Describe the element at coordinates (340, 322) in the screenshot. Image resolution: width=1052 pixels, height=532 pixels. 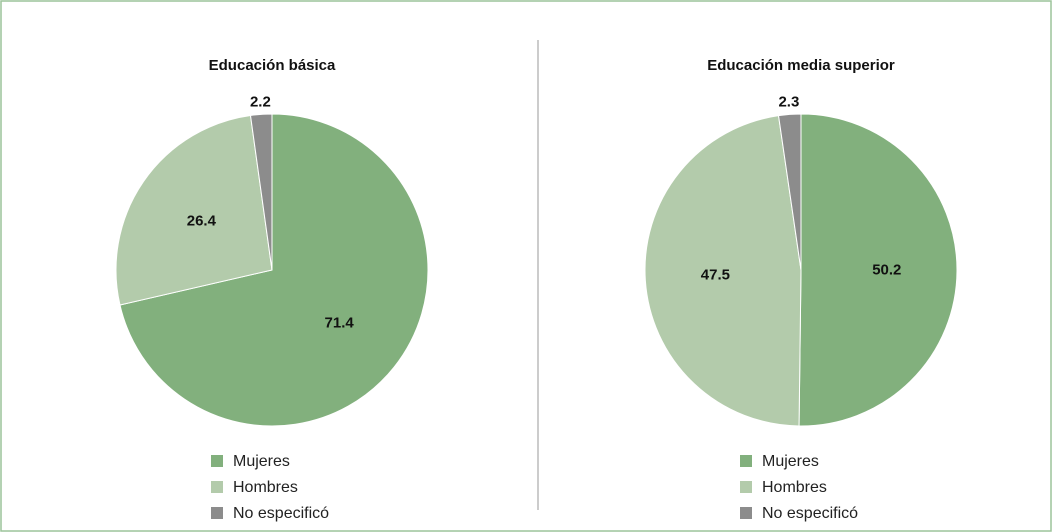
I see `data-label: 71.4` at that location.